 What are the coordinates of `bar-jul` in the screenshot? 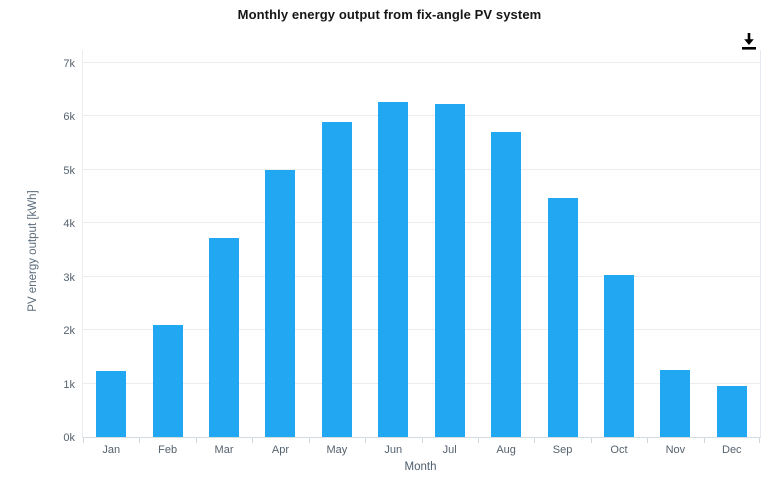 It's located at (449, 270).